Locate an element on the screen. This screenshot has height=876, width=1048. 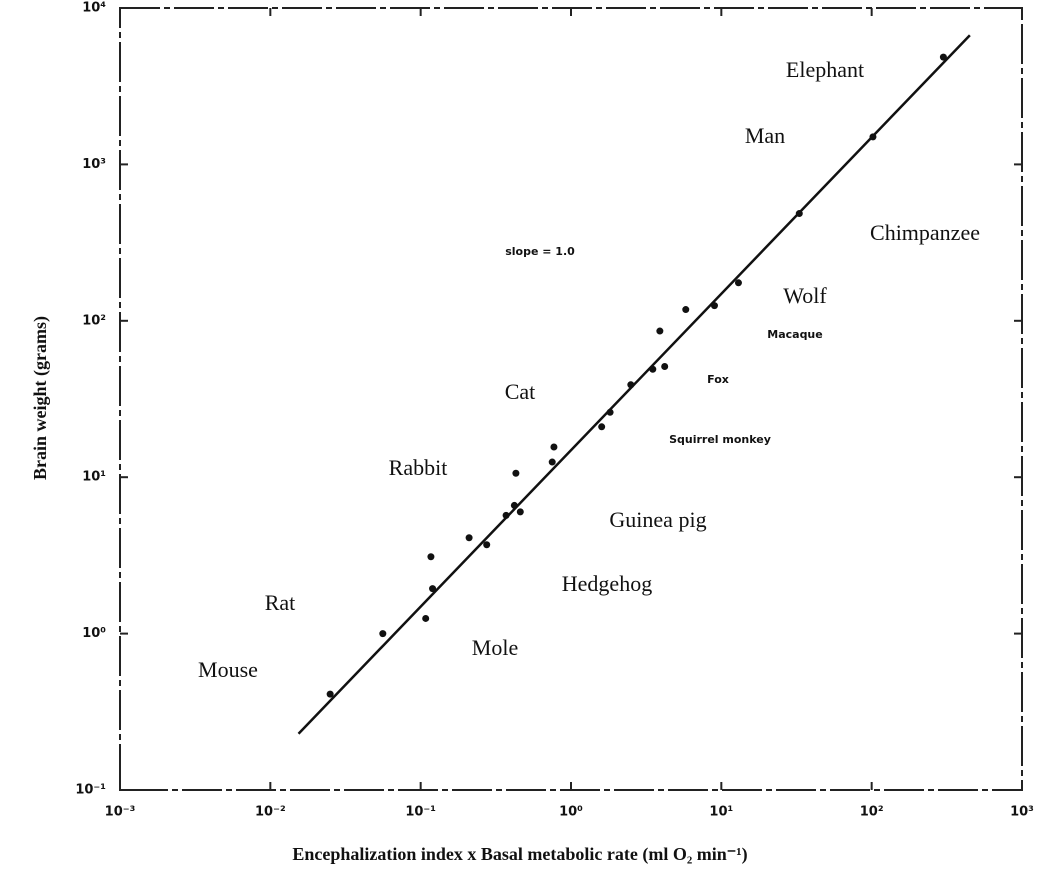
annotation: Mouse is located at coordinates (228, 669).